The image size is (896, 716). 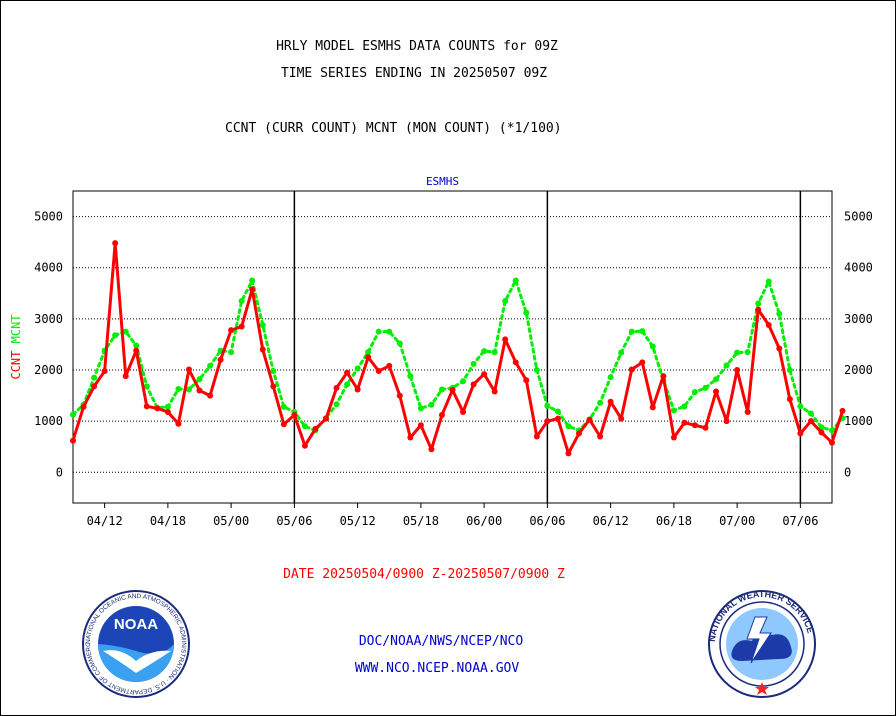 I want to click on x-tick-label: 05/18, so click(x=421, y=521).